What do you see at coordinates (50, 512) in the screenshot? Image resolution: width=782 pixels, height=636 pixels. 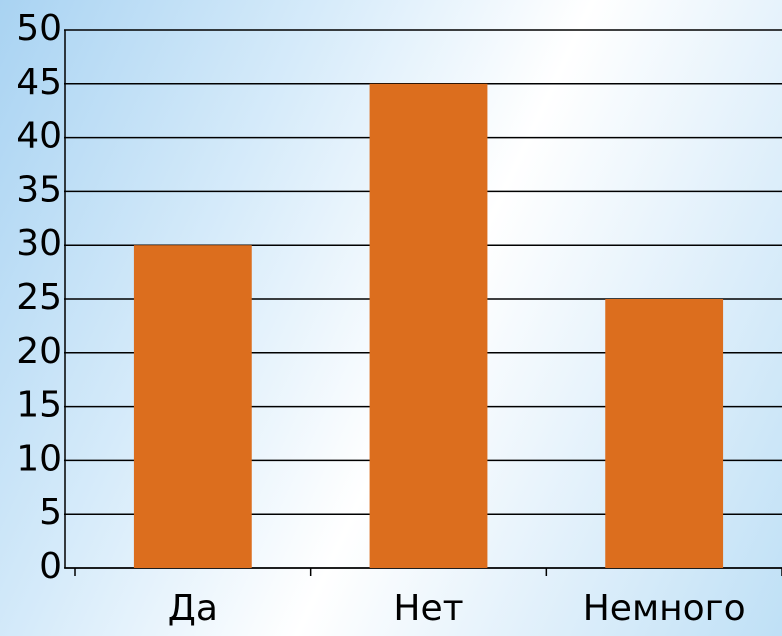 I see `y-tick-label: 5` at bounding box center [50, 512].